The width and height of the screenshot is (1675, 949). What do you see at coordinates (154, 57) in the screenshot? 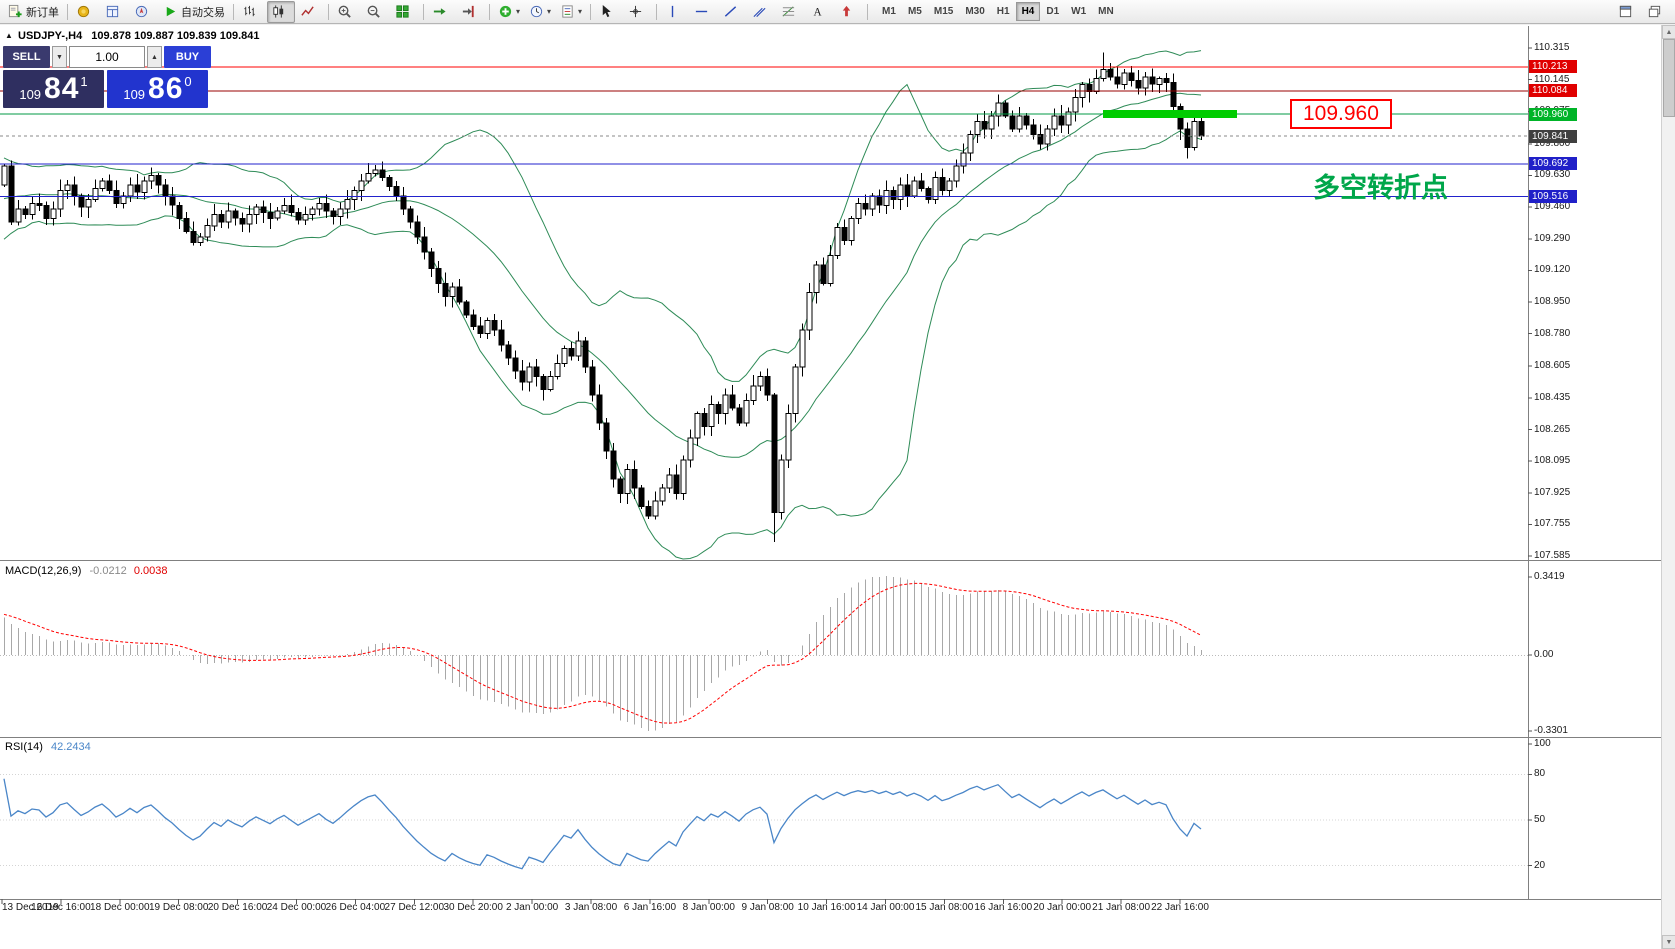
I see `volume-increase-button: ▲` at bounding box center [154, 57].